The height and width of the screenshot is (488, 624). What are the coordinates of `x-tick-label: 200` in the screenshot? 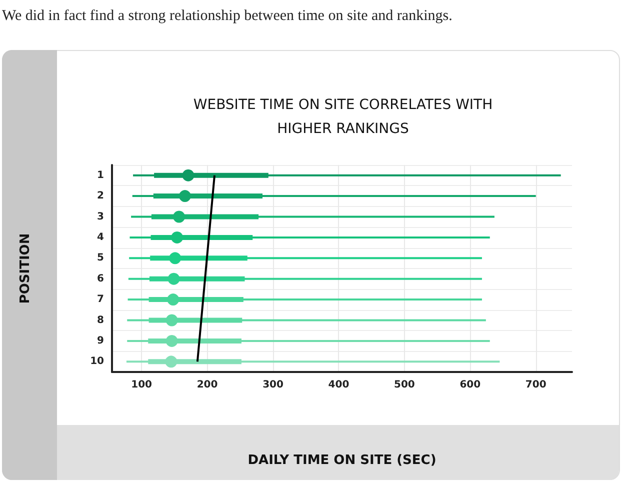 It's located at (207, 385).